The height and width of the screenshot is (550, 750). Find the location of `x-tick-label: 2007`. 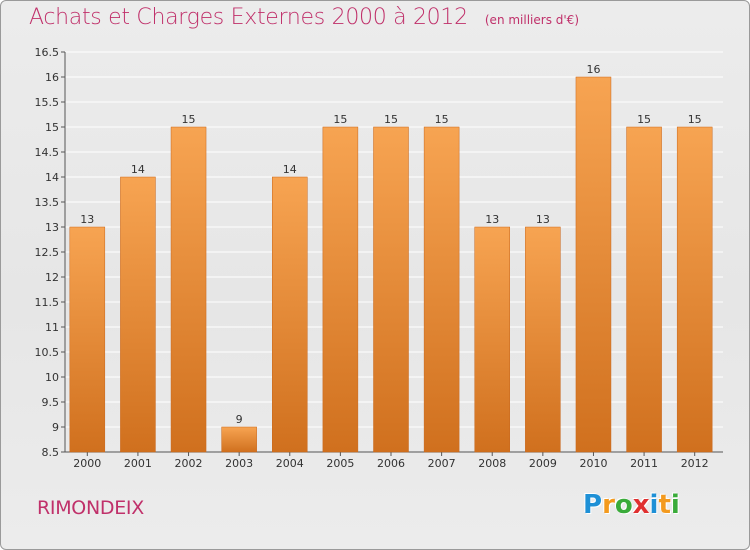

x-tick-label: 2007 is located at coordinates (442, 463).